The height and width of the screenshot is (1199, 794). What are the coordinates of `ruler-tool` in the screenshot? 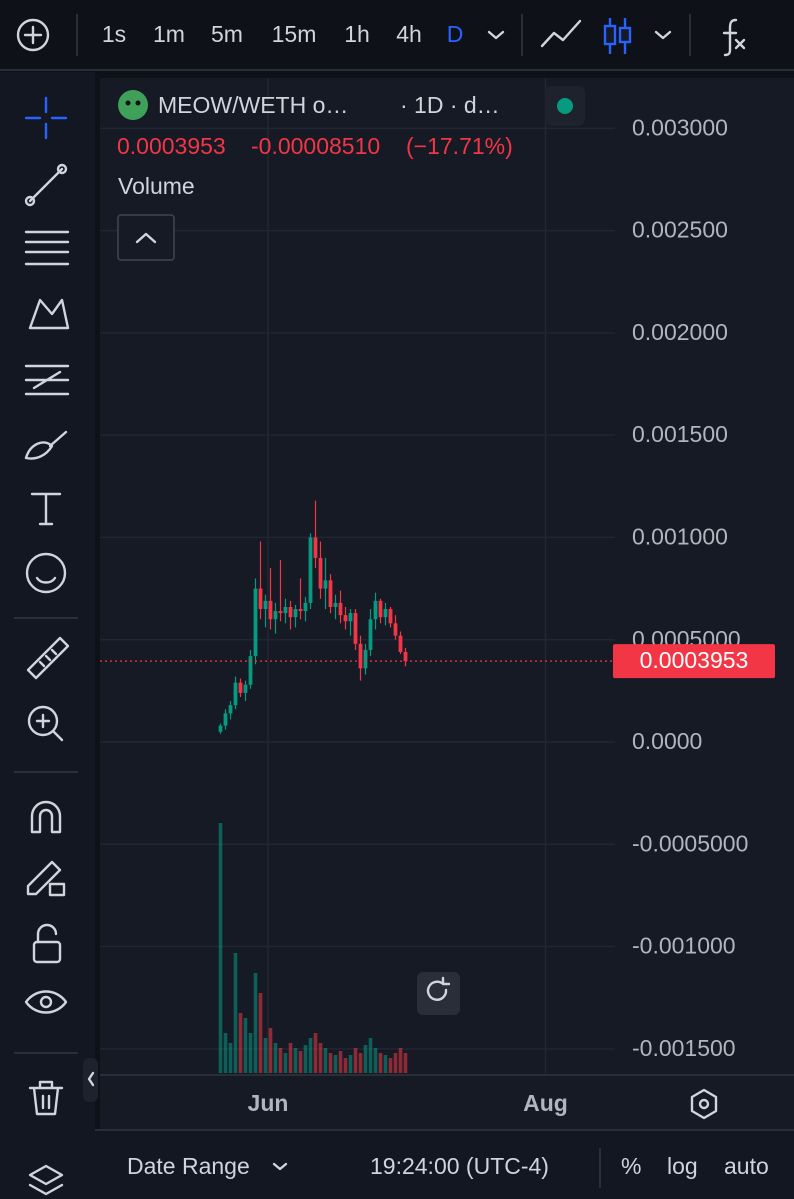 It's located at (48, 658).